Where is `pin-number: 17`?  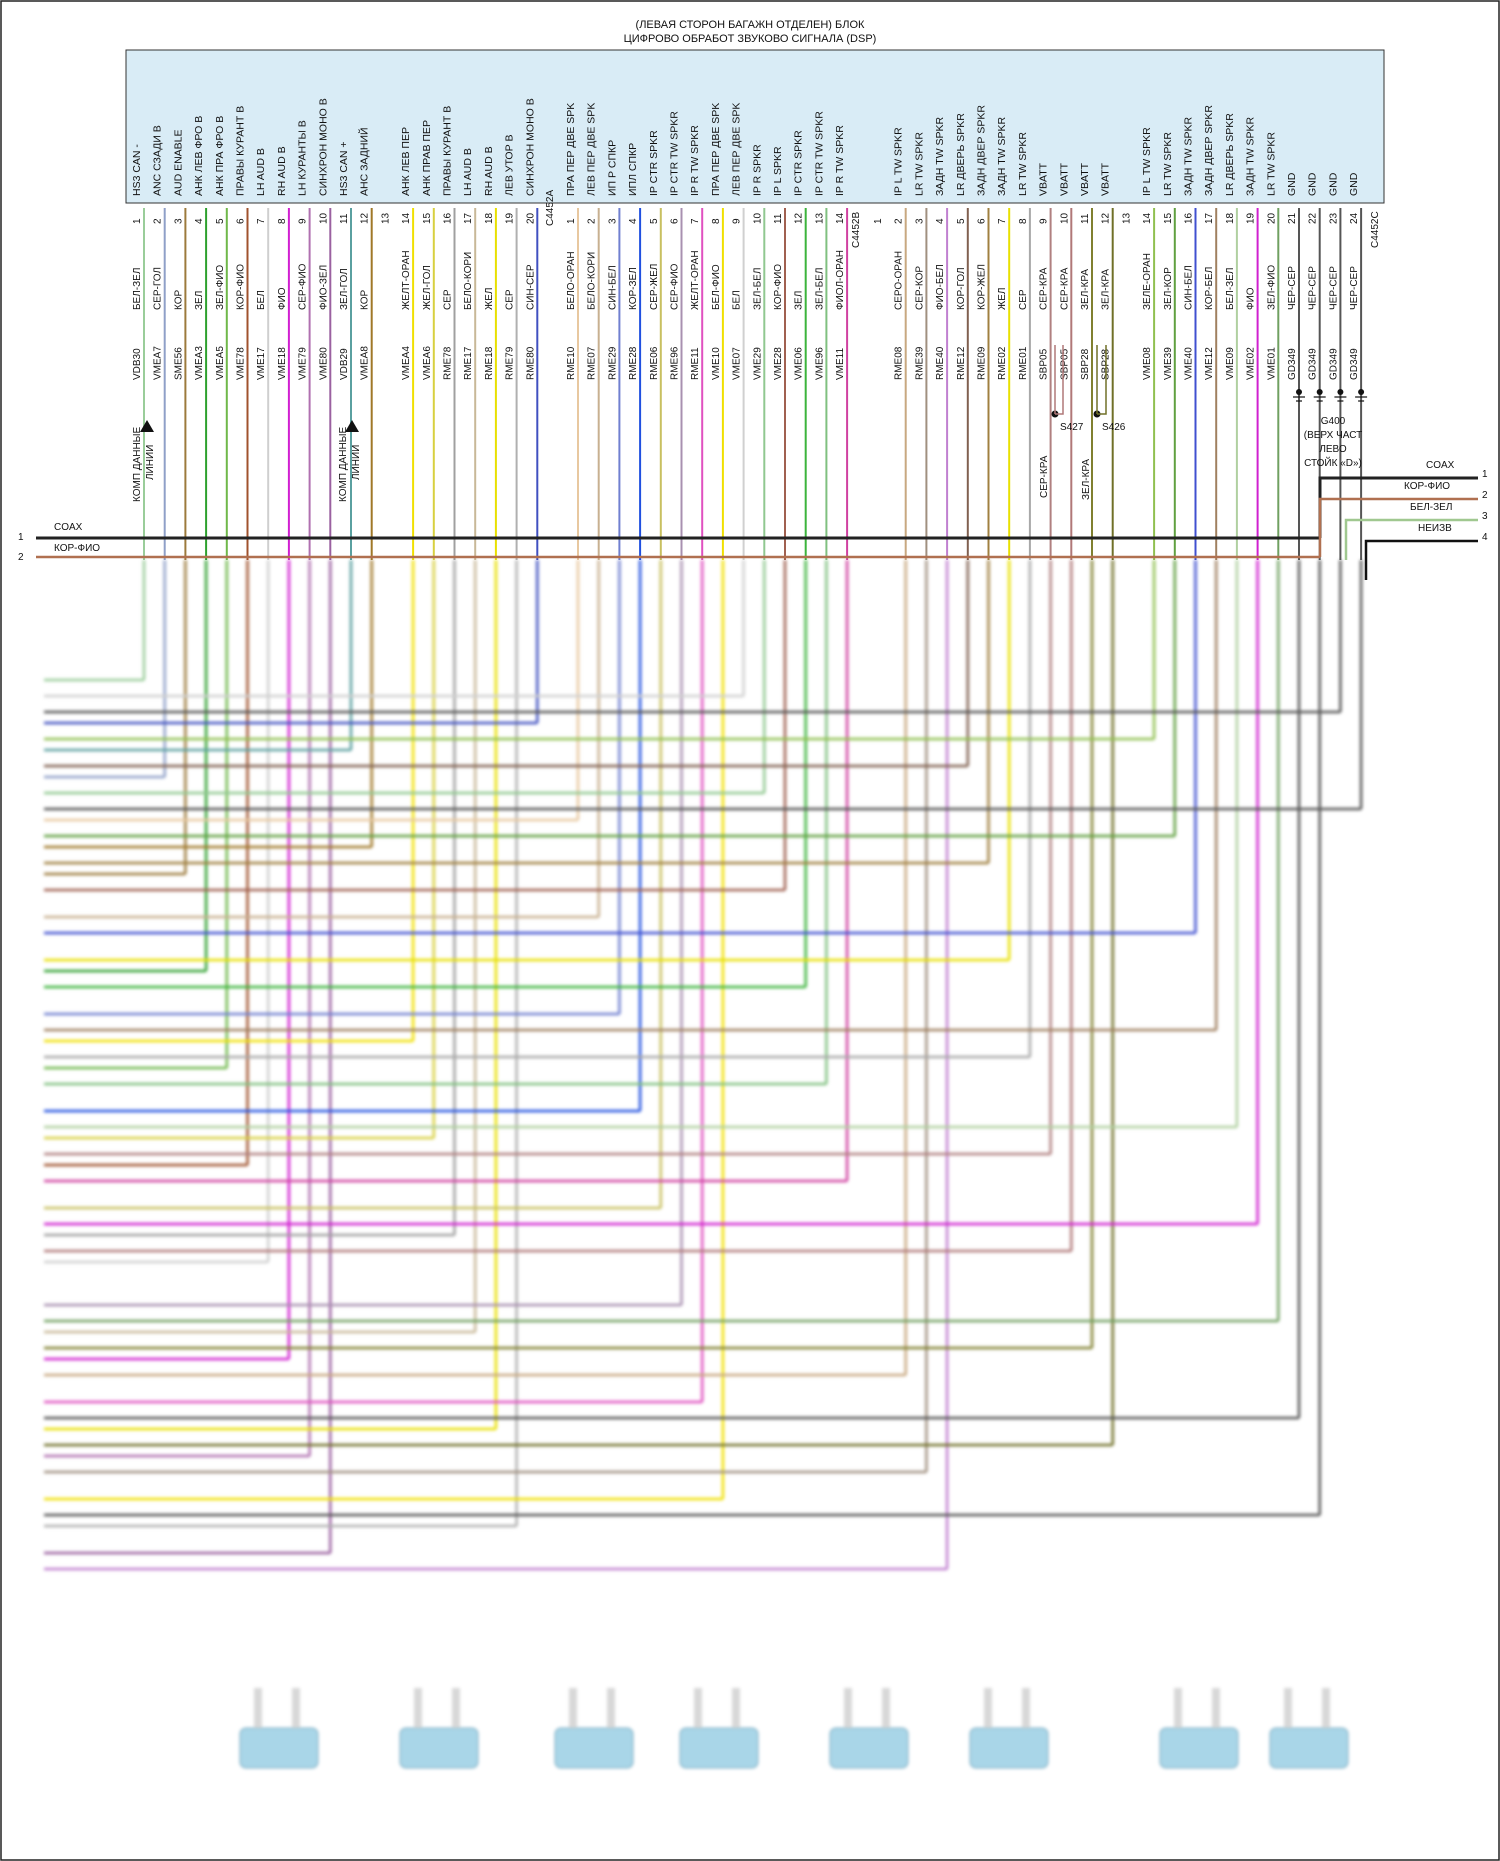
pin-number: 17 is located at coordinates (468, 218).